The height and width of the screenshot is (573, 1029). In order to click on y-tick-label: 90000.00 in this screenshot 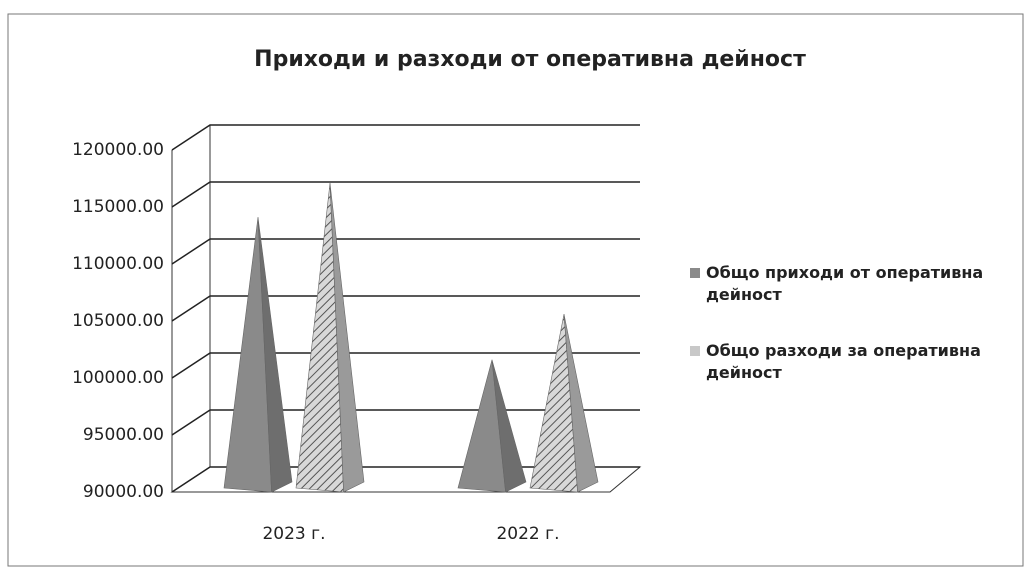, I will do `click(123, 492)`.